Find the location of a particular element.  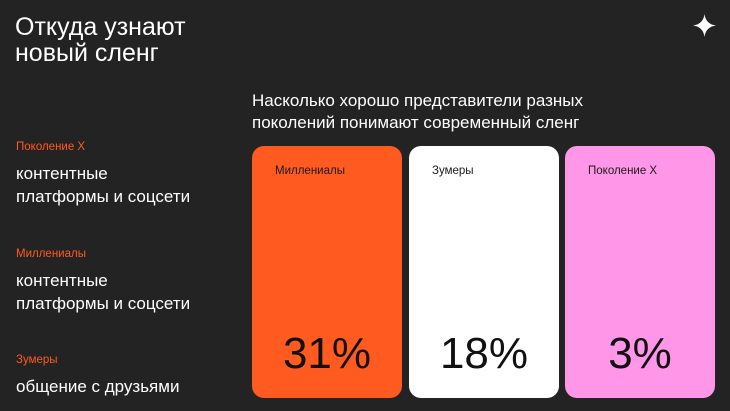

chart-title-line-1: Насколько хорошо представители разных is located at coordinates (417, 100).